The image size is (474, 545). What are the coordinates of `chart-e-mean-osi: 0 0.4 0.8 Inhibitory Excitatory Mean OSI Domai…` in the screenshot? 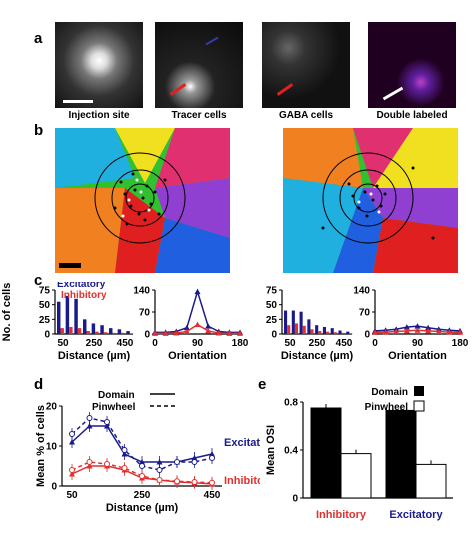 It's located at (359, 453).